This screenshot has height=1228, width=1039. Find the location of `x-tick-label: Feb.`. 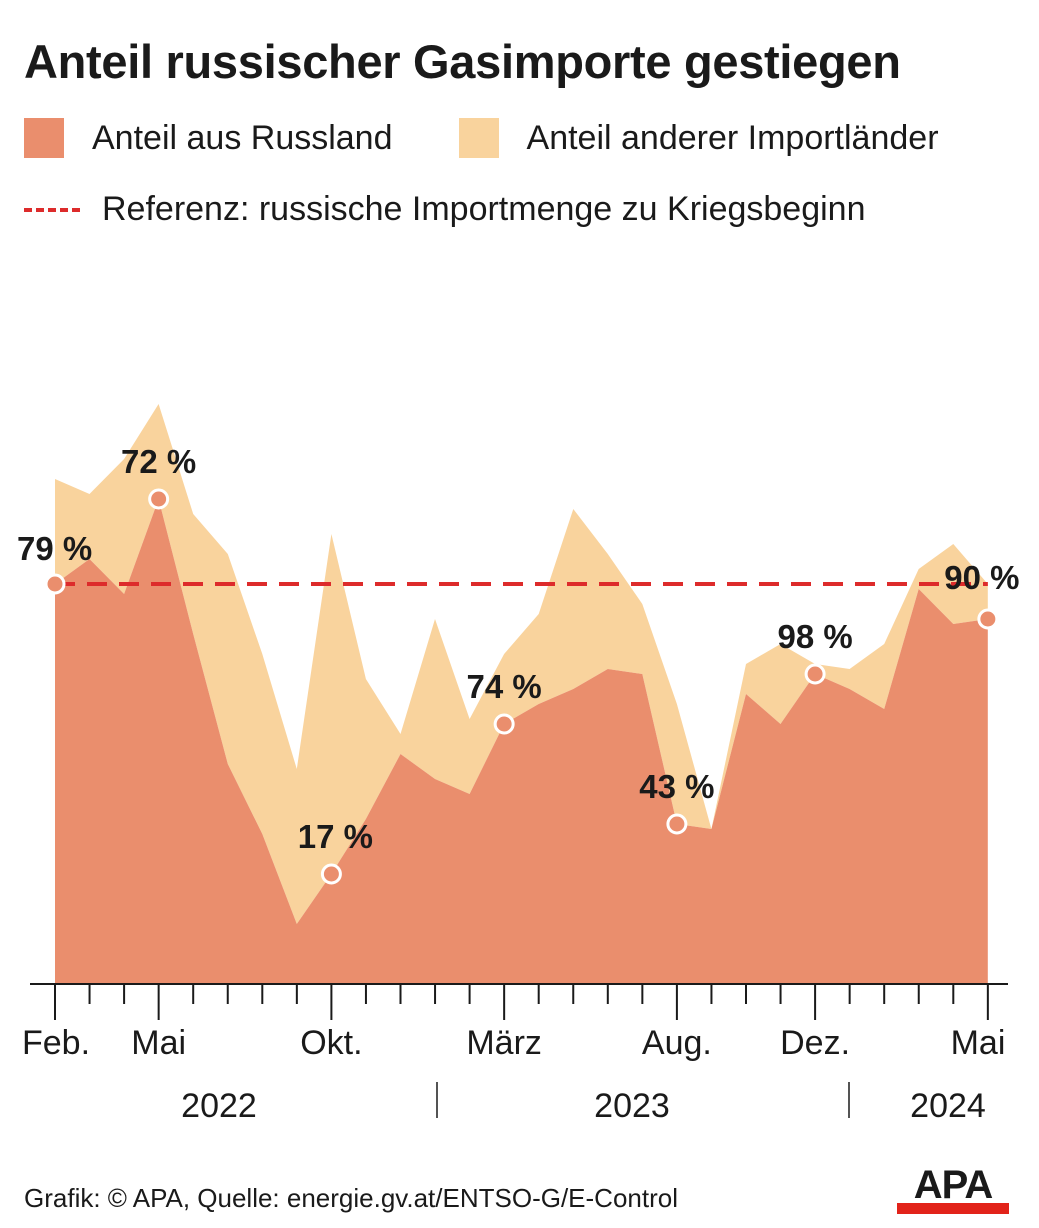

x-tick-label: Feb. is located at coordinates (56, 1043).